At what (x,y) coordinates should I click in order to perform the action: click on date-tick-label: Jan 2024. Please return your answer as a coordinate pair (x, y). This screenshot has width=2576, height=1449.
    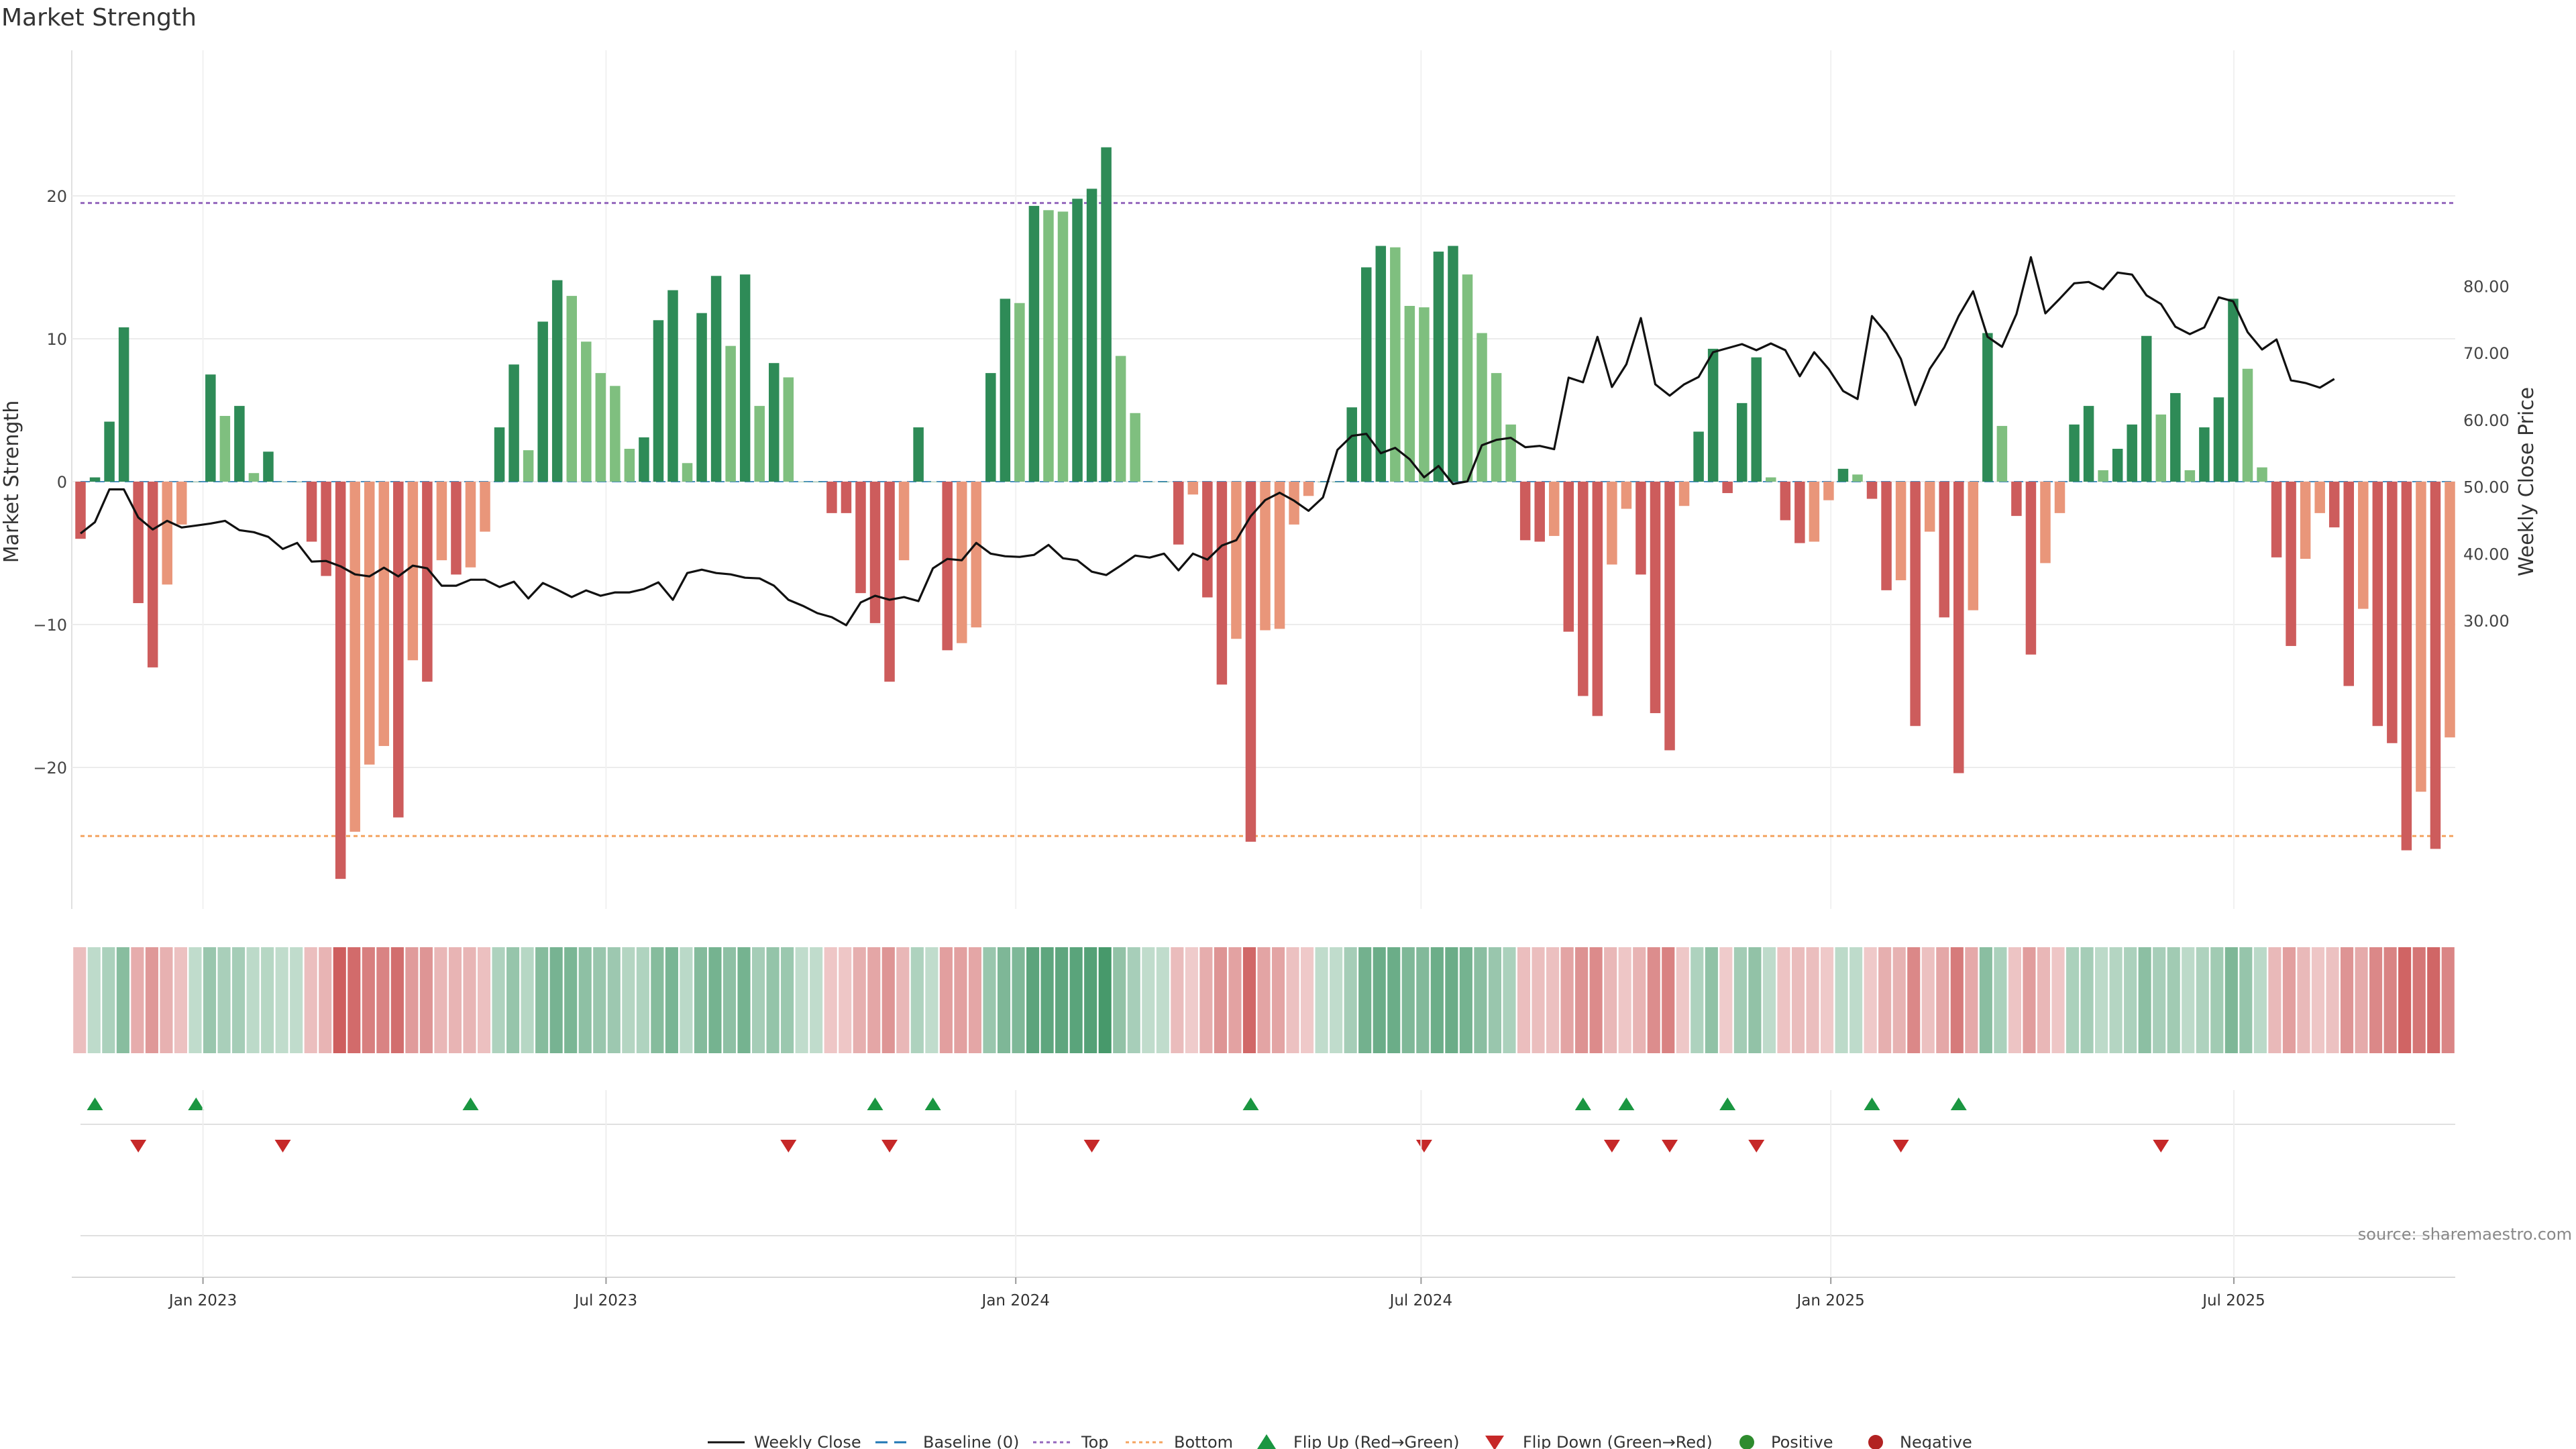
    Looking at the image, I should click on (1015, 1300).